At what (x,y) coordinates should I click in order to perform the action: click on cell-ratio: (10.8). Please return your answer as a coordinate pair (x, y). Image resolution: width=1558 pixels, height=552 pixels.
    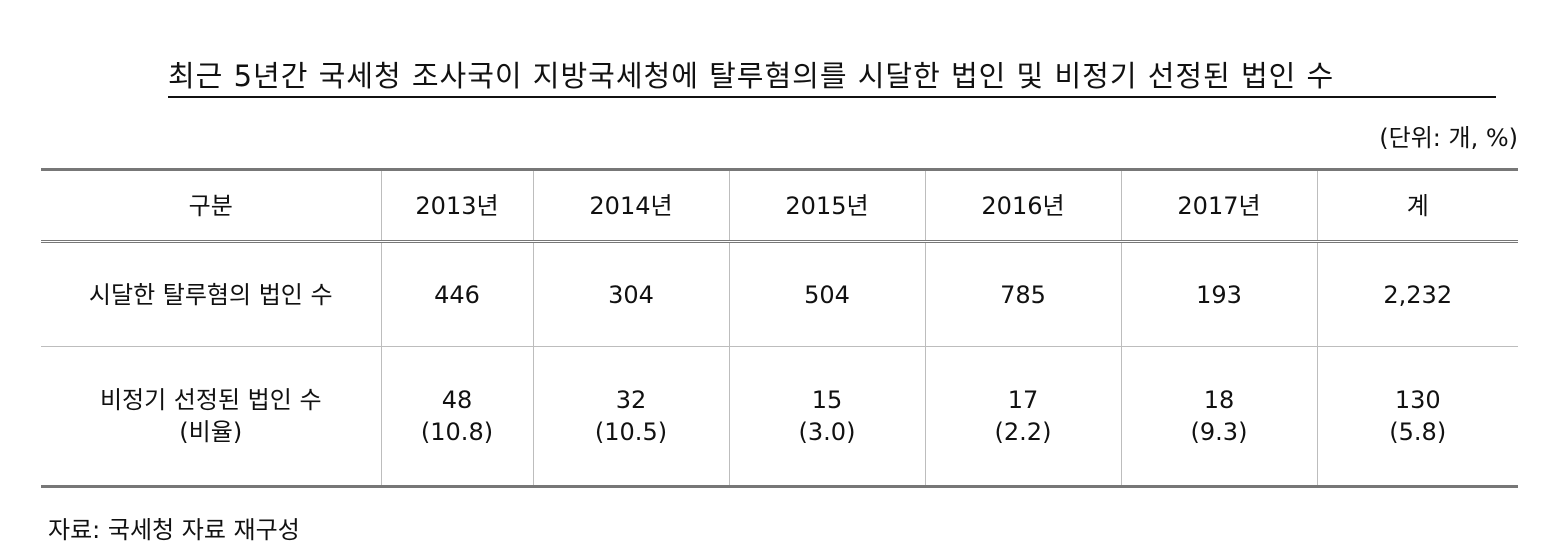
    Looking at the image, I should click on (457, 432).